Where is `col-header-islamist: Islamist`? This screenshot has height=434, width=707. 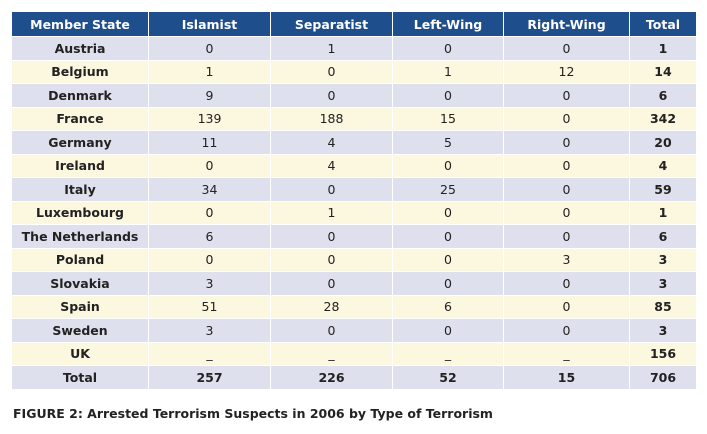 col-header-islamist: Islamist is located at coordinates (210, 24).